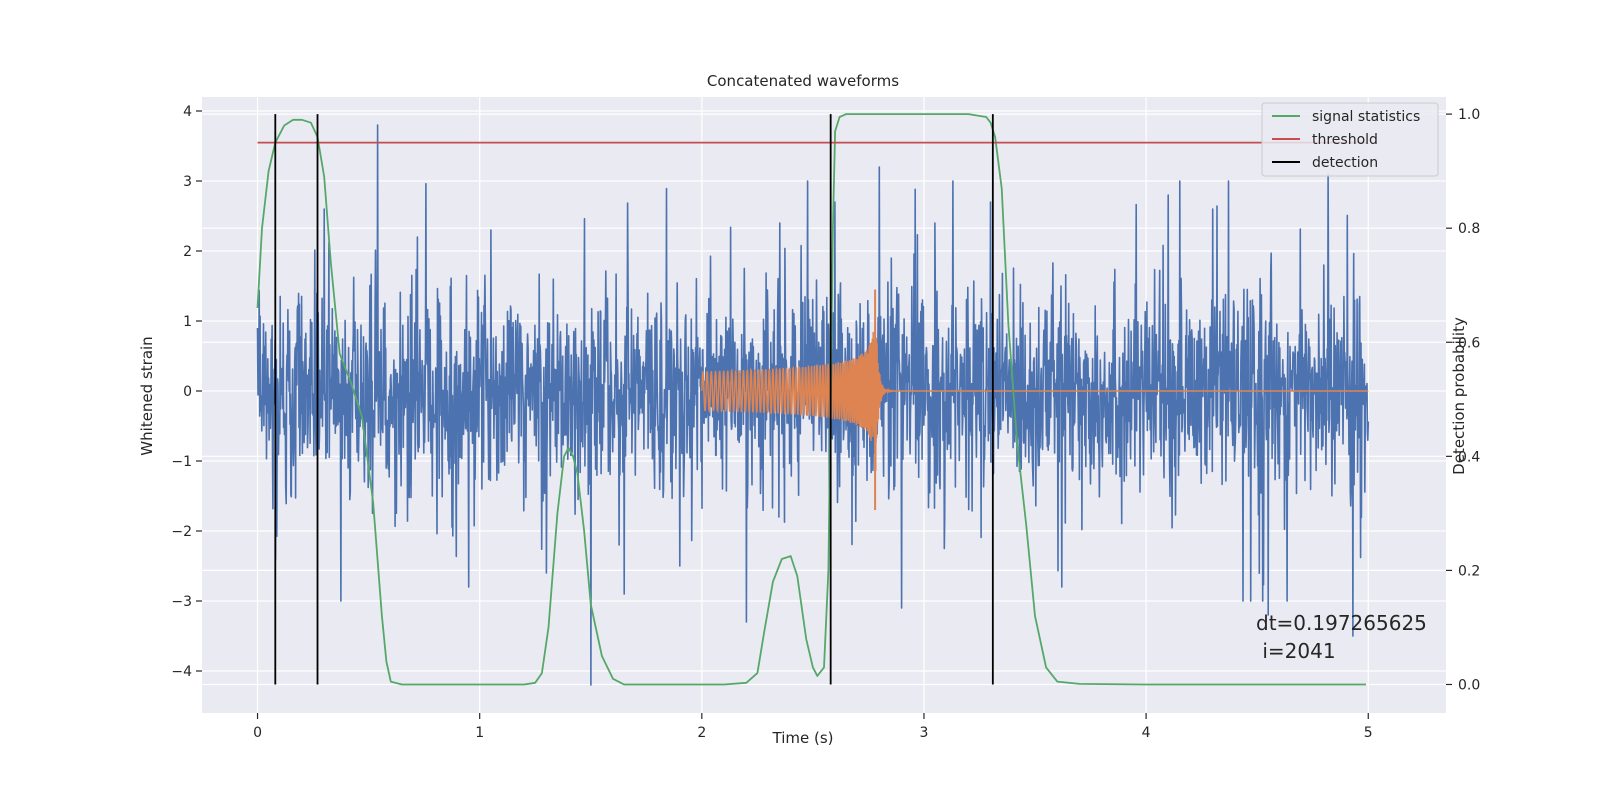 The image size is (1600, 800). Describe the element at coordinates (181, 672) in the screenshot. I see `y-left-tick-label: −4` at that location.